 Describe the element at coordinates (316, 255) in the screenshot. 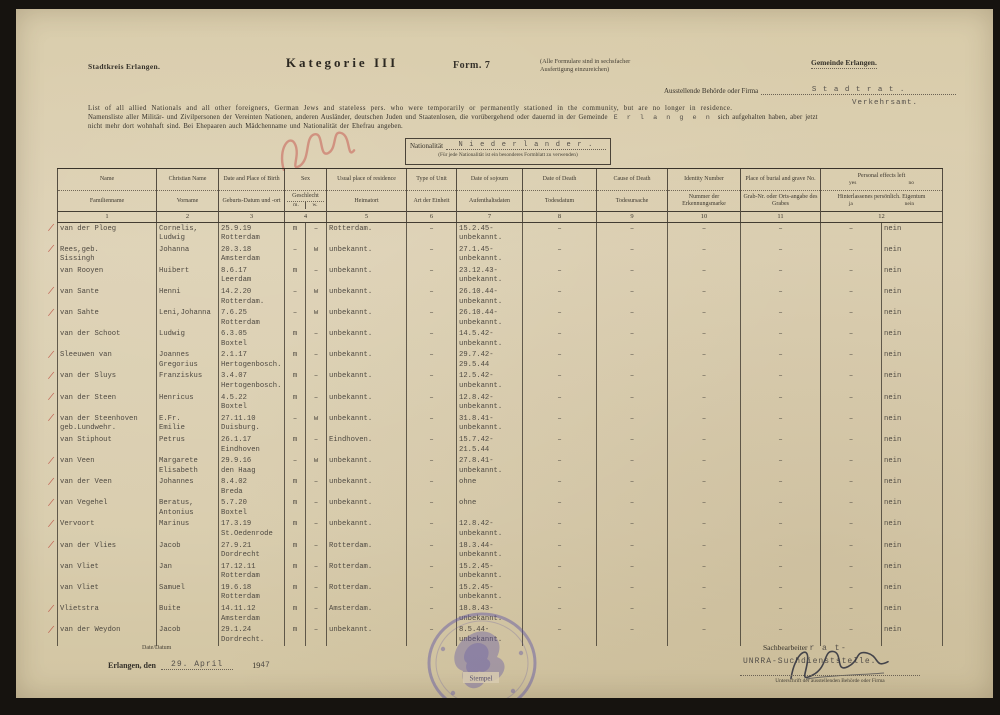

I see `cell-w: w` at that location.